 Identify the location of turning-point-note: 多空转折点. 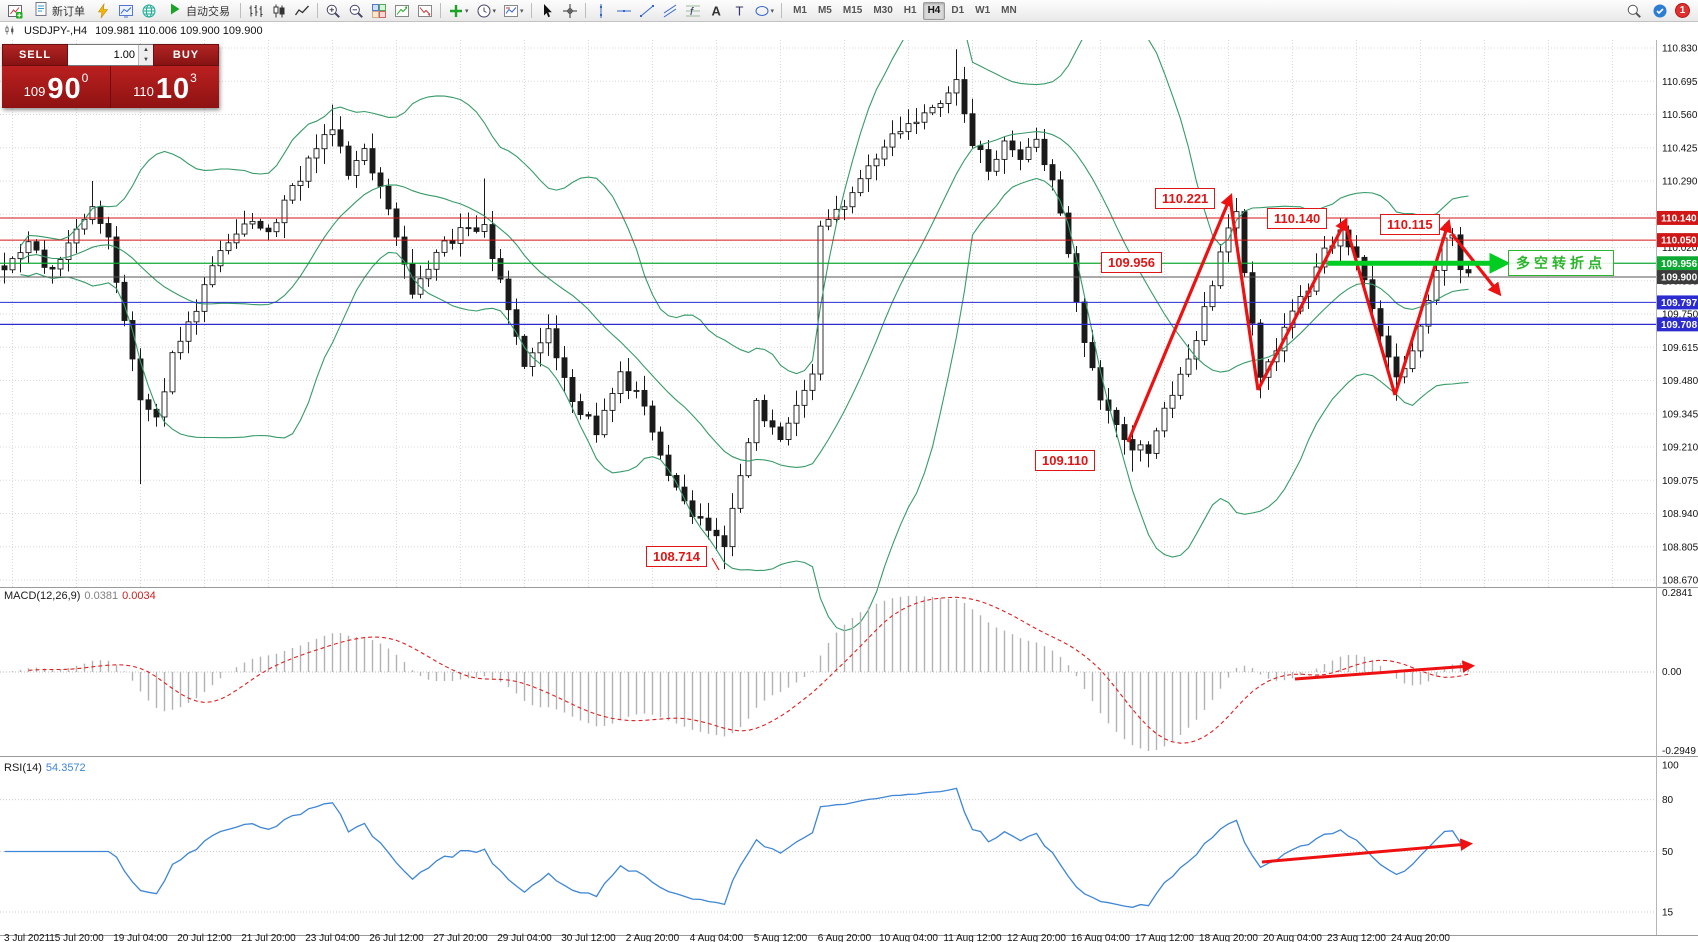
(1561, 263).